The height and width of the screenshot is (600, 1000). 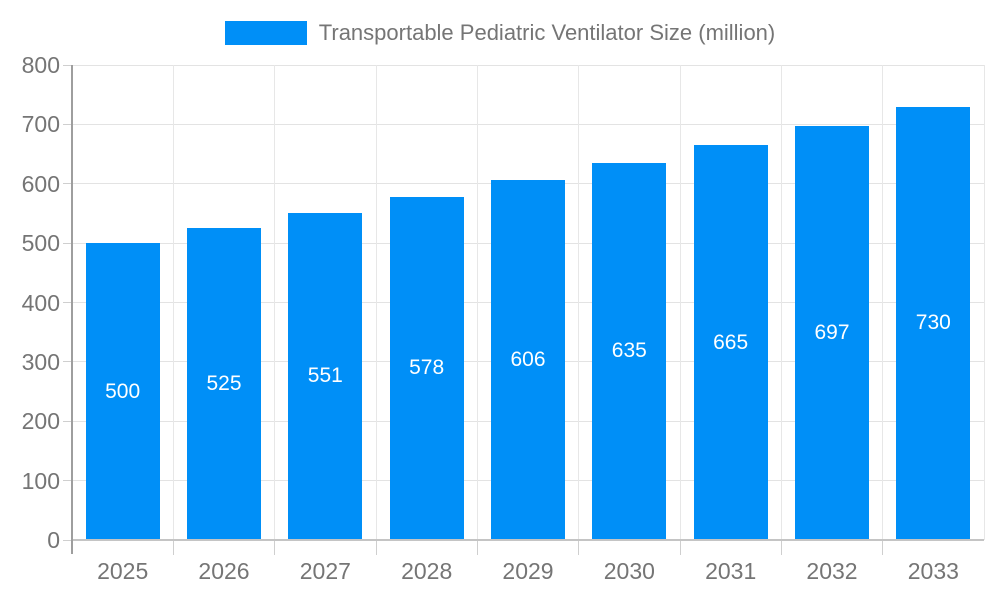 I want to click on bar-value-label: 500, so click(x=123, y=391).